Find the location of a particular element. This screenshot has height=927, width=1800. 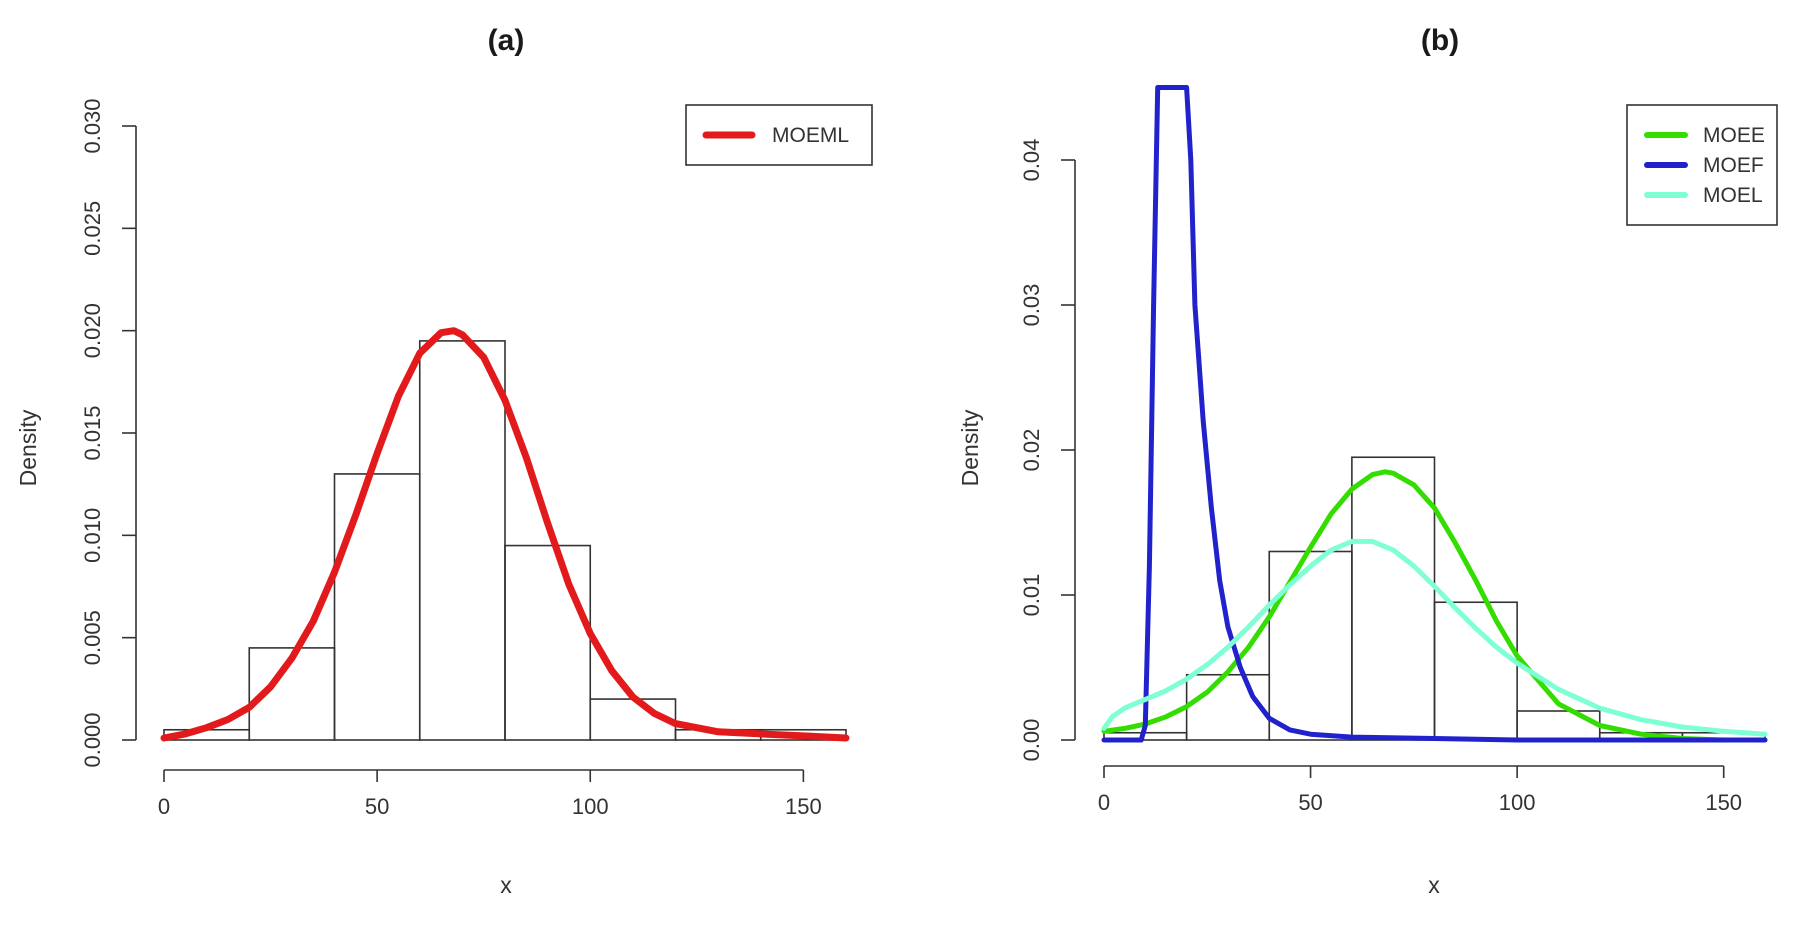

y-tick-label: 0.03 is located at coordinates (1031, 305).